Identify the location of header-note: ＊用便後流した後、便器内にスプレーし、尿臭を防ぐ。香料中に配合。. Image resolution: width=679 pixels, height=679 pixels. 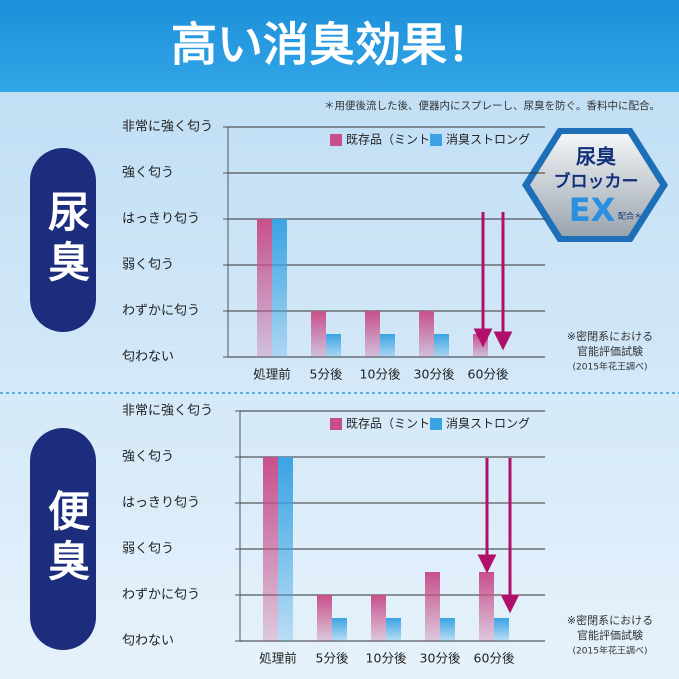
(492, 105).